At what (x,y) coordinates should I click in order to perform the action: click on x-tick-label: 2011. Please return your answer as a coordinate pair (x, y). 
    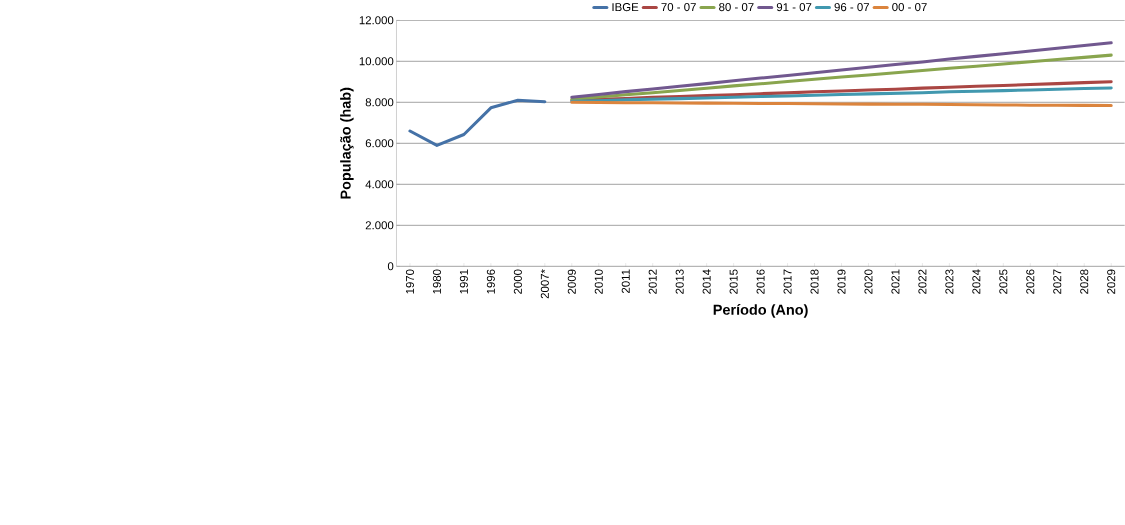
    Looking at the image, I should click on (625, 281).